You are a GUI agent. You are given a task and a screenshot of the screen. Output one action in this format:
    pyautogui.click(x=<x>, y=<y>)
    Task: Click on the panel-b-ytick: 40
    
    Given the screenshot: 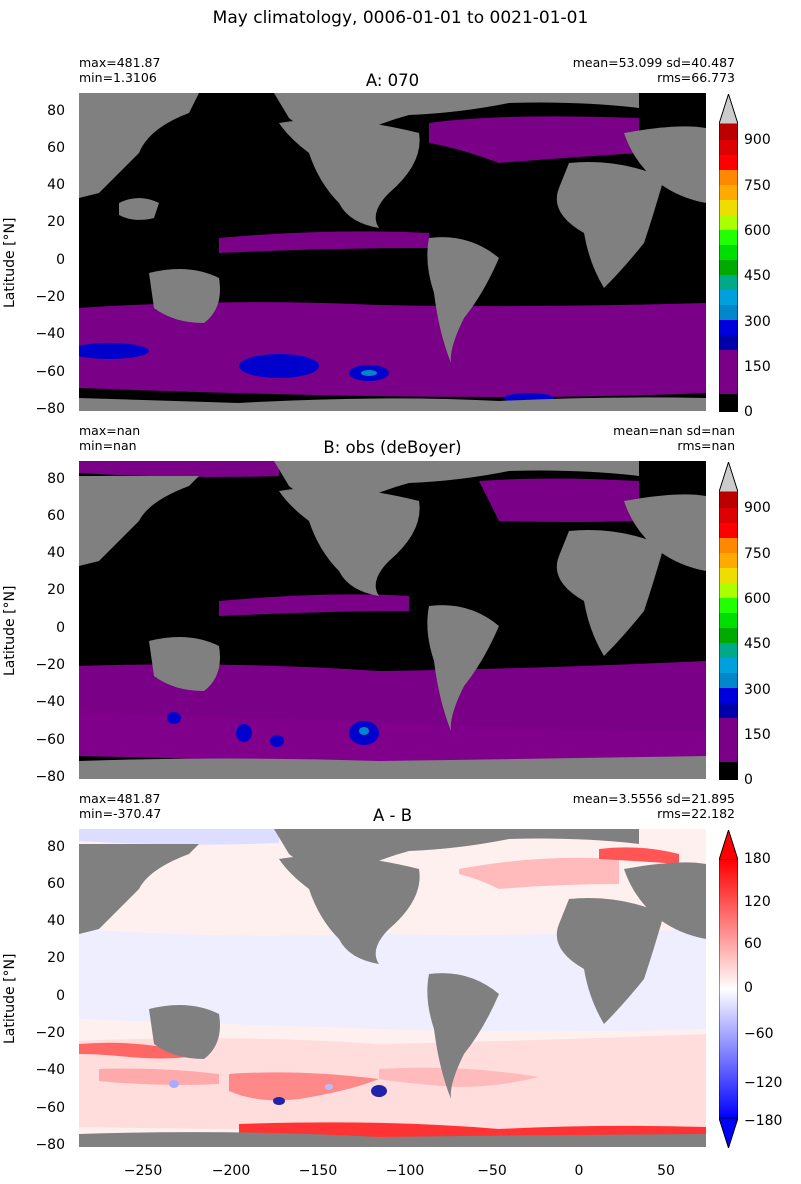 What is the action you would take?
    pyautogui.click(x=56, y=553)
    